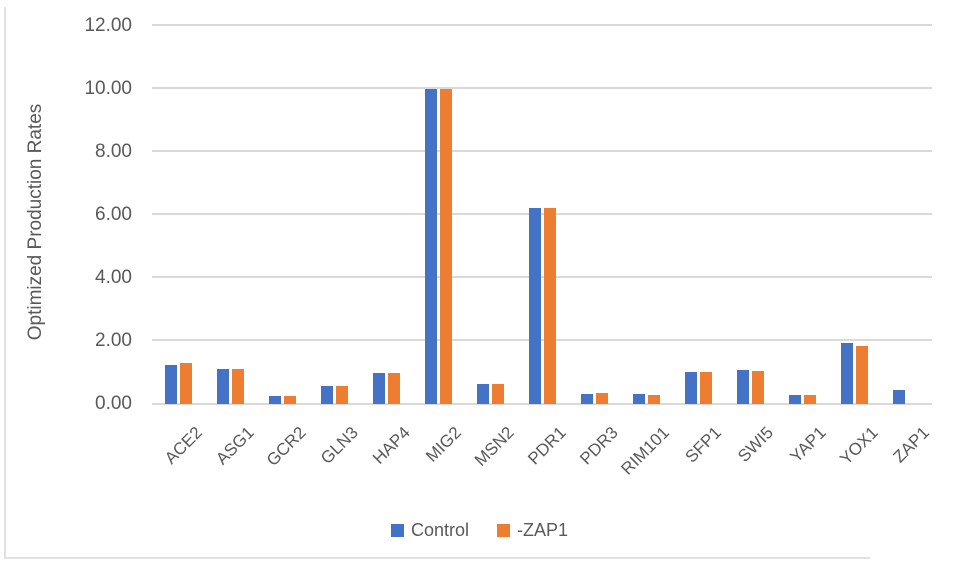 This screenshot has width=959, height=566. Describe the element at coordinates (234, 446) in the screenshot. I see `category-label-asg1: ASG1` at that location.